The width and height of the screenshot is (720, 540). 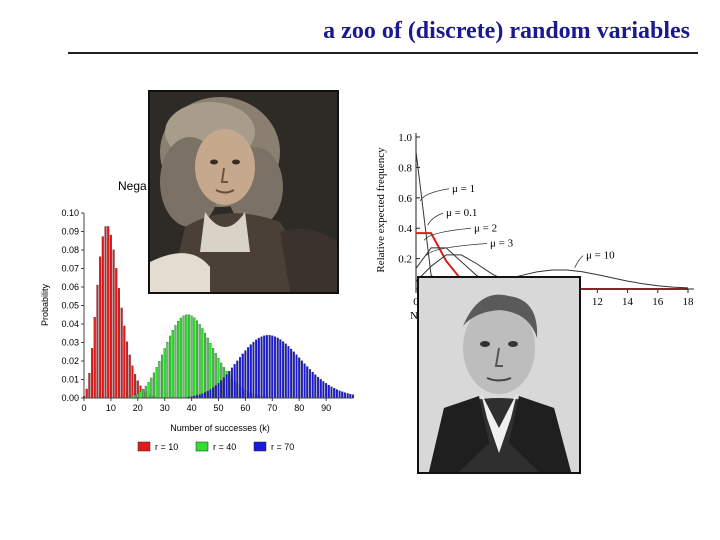 I want to click on bar-40-k35, so click(x=178, y=360).